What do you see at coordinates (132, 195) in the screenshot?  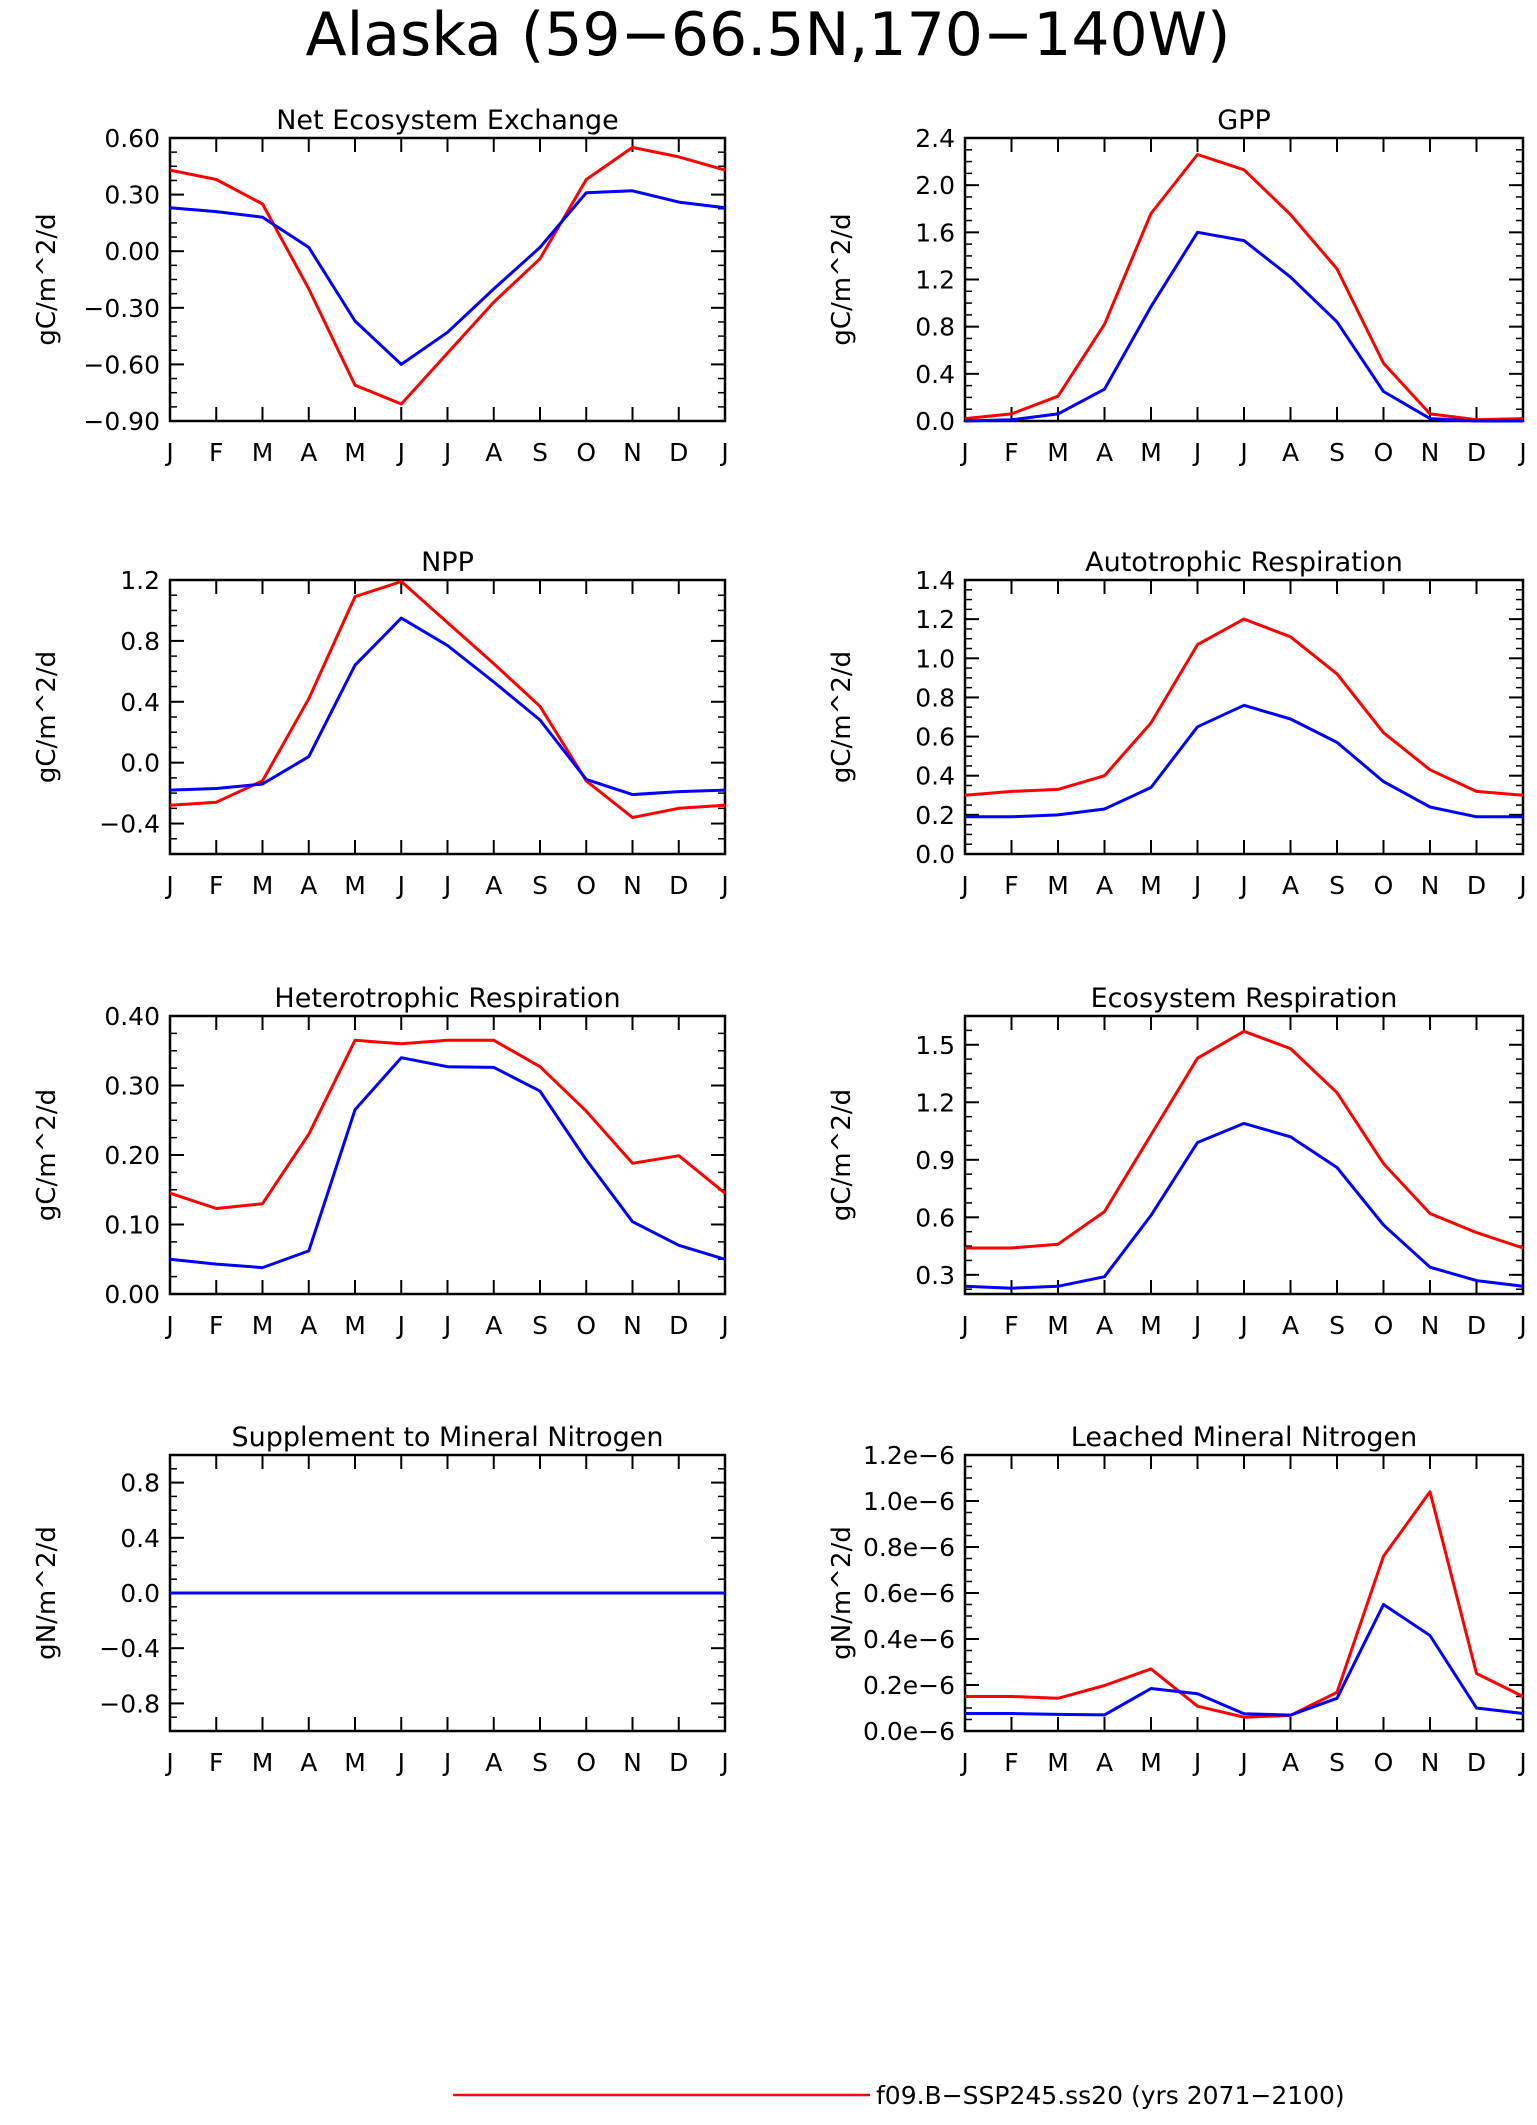 I see `chart-net-ecosystem-exchange-ytick-label: 0.30` at bounding box center [132, 195].